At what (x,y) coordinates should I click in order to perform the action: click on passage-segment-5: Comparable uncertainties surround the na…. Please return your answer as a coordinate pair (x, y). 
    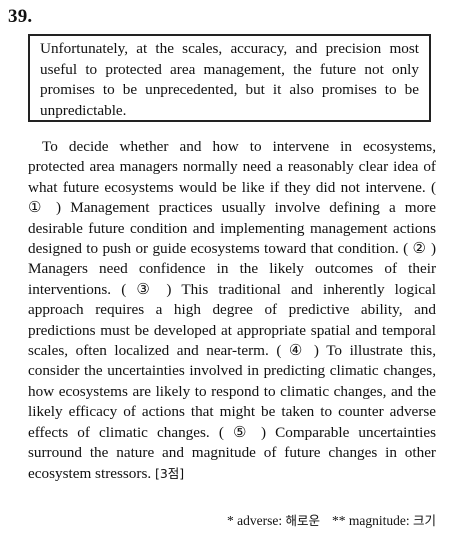
    Looking at the image, I should click on (232, 452).